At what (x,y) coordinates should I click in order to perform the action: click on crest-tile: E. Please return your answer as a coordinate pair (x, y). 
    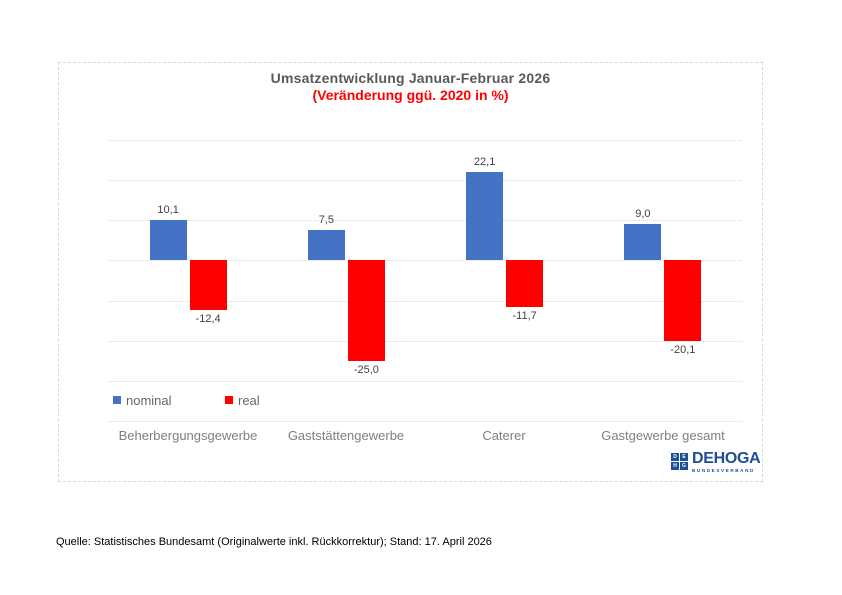
    Looking at the image, I should click on (684, 457).